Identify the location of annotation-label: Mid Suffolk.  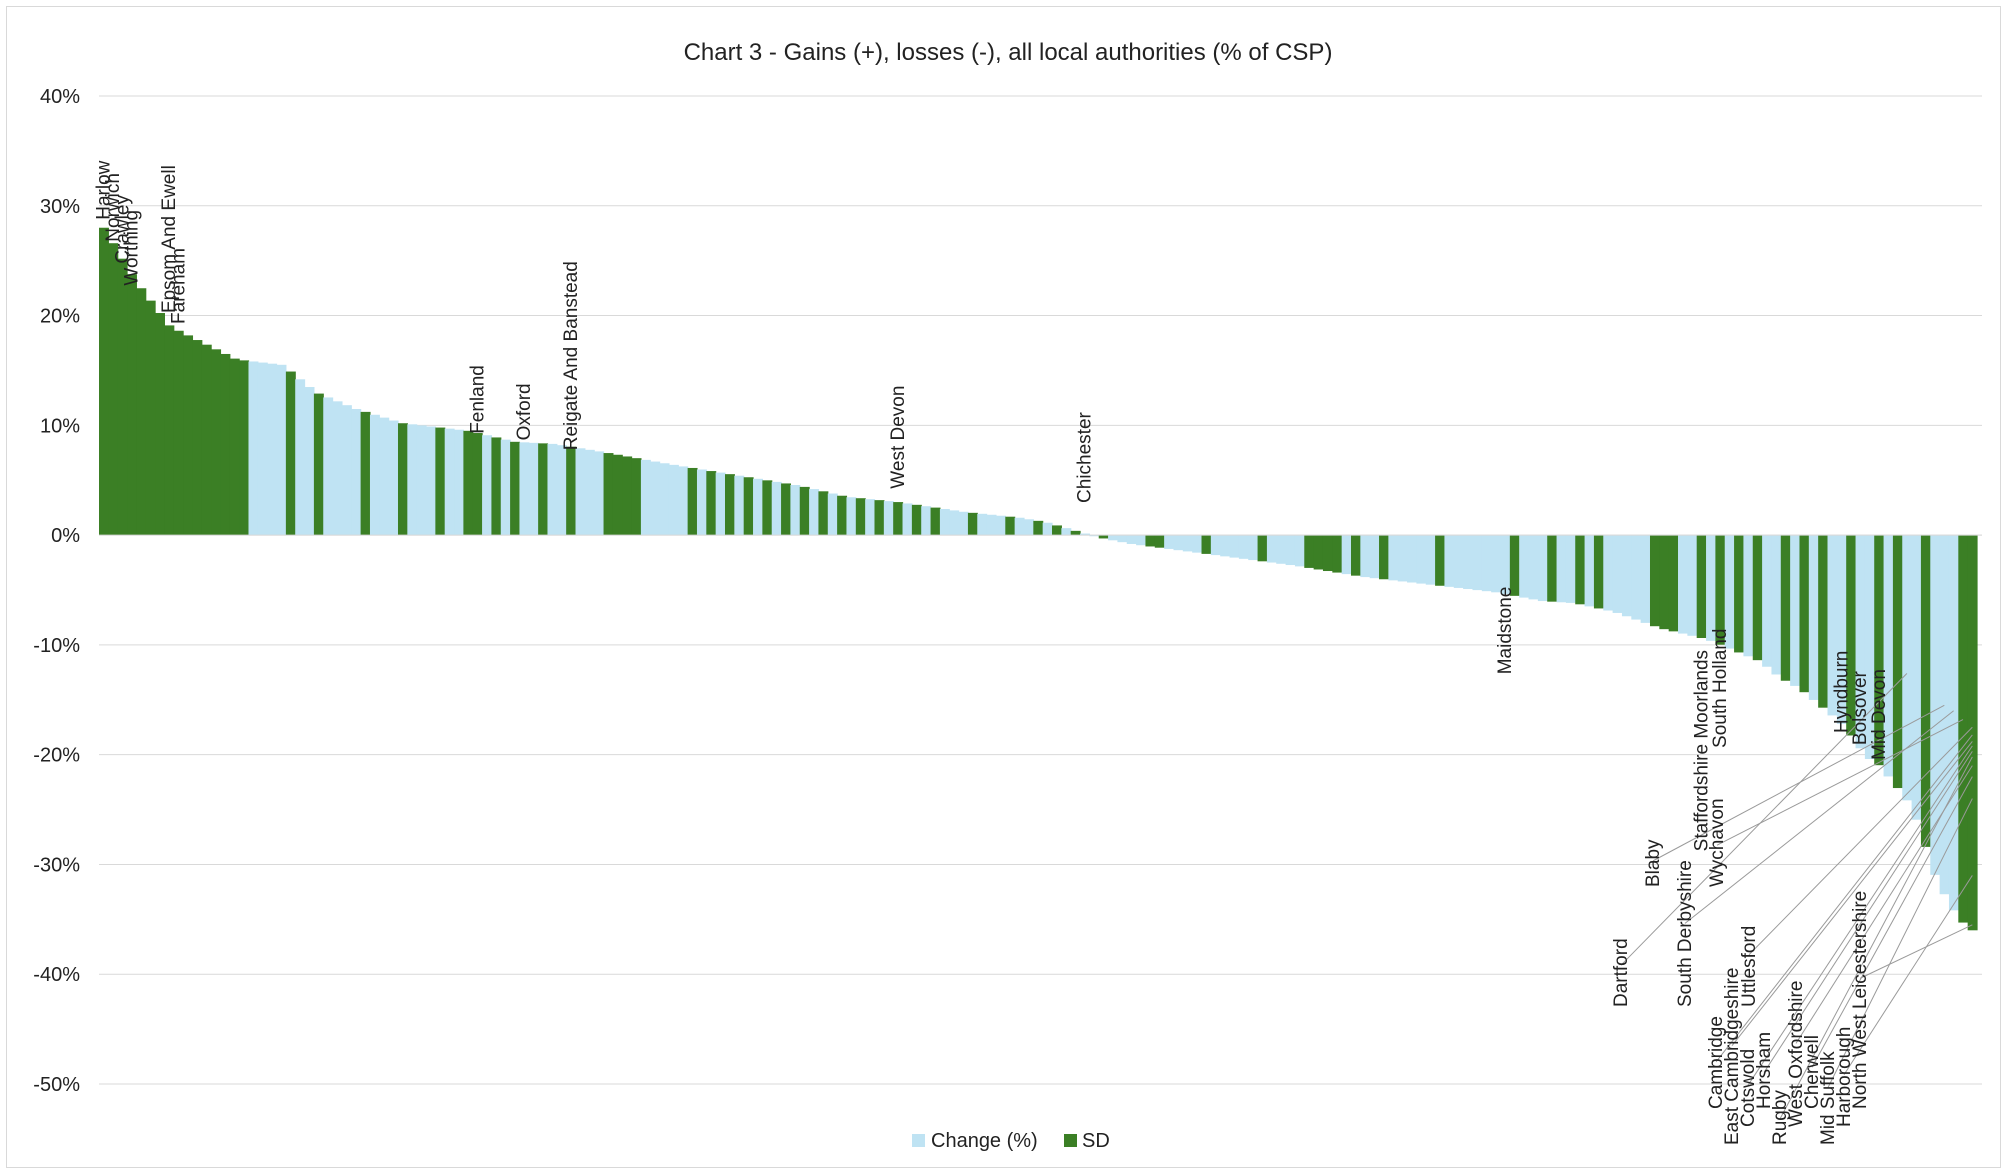
(1828, 1098).